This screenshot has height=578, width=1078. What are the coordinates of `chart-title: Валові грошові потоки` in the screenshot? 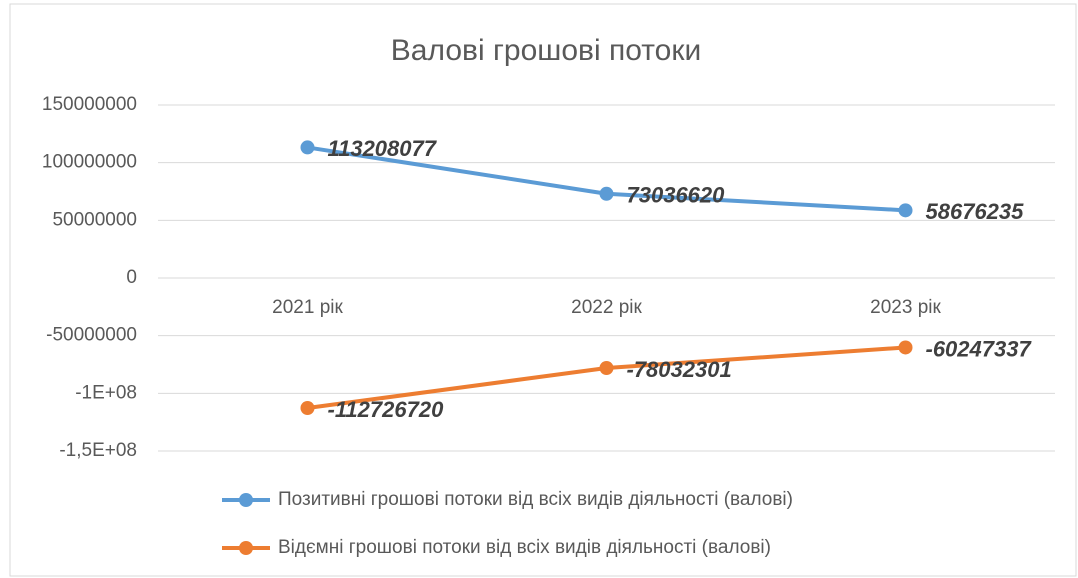 It's located at (546, 50).